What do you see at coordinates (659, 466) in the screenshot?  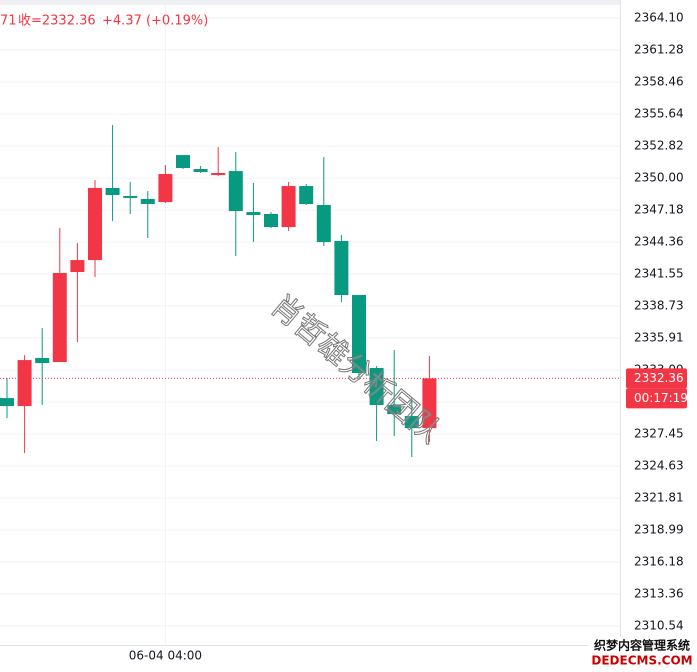 I see `y-tick-label: 2324.63` at bounding box center [659, 466].